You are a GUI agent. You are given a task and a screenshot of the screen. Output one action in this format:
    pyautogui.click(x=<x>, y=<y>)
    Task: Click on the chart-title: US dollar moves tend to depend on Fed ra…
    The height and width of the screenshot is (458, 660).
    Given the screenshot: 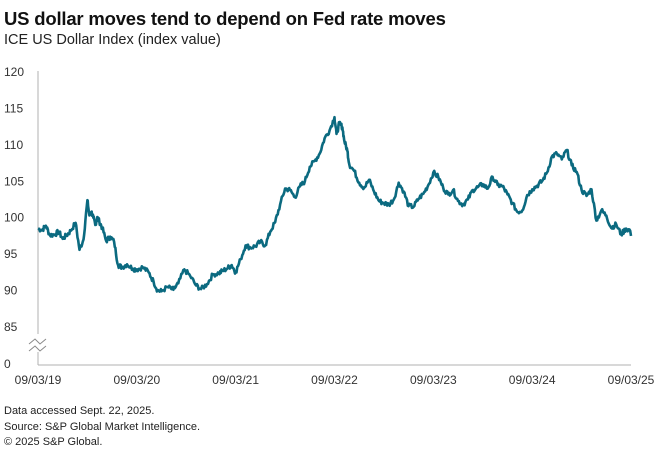 What is the action you would take?
    pyautogui.click(x=225, y=18)
    